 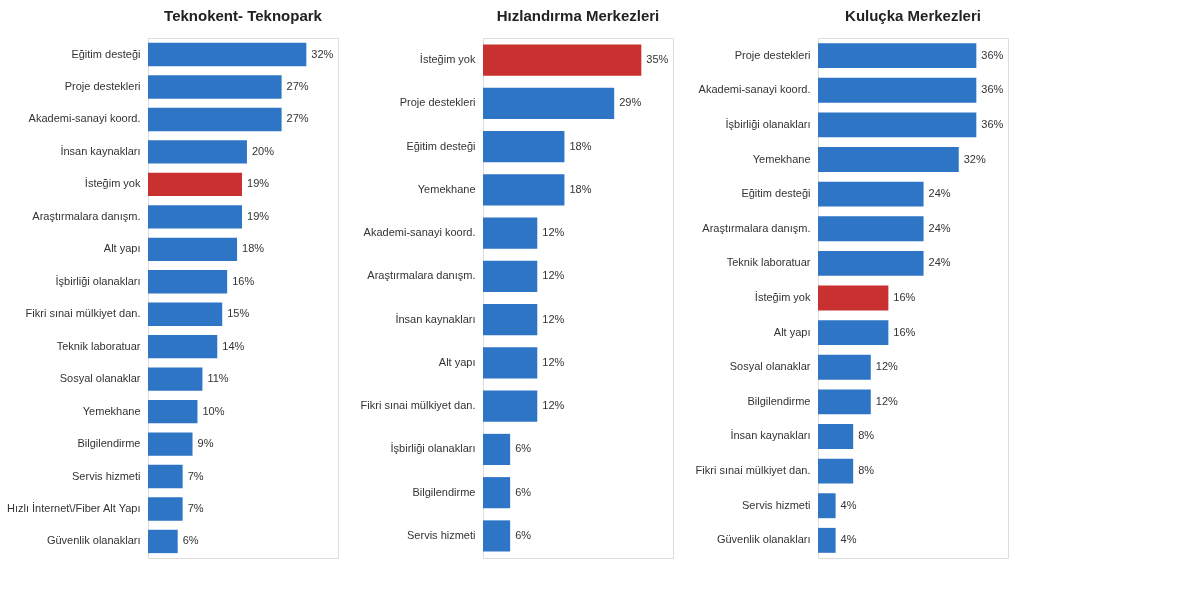 I want to click on data-label: 18%, so click(x=580, y=145).